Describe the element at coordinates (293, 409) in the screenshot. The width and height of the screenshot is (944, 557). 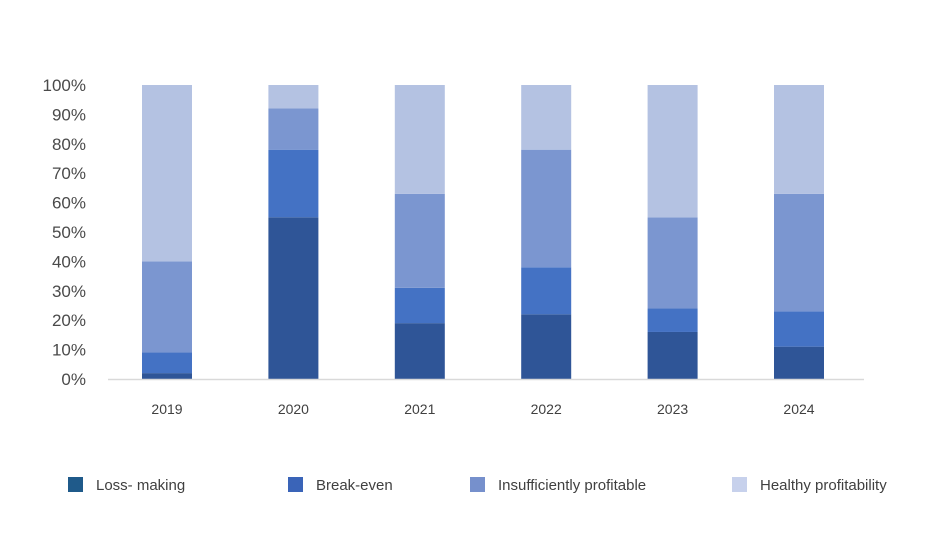
I see `x-tick-label: 2020` at that location.